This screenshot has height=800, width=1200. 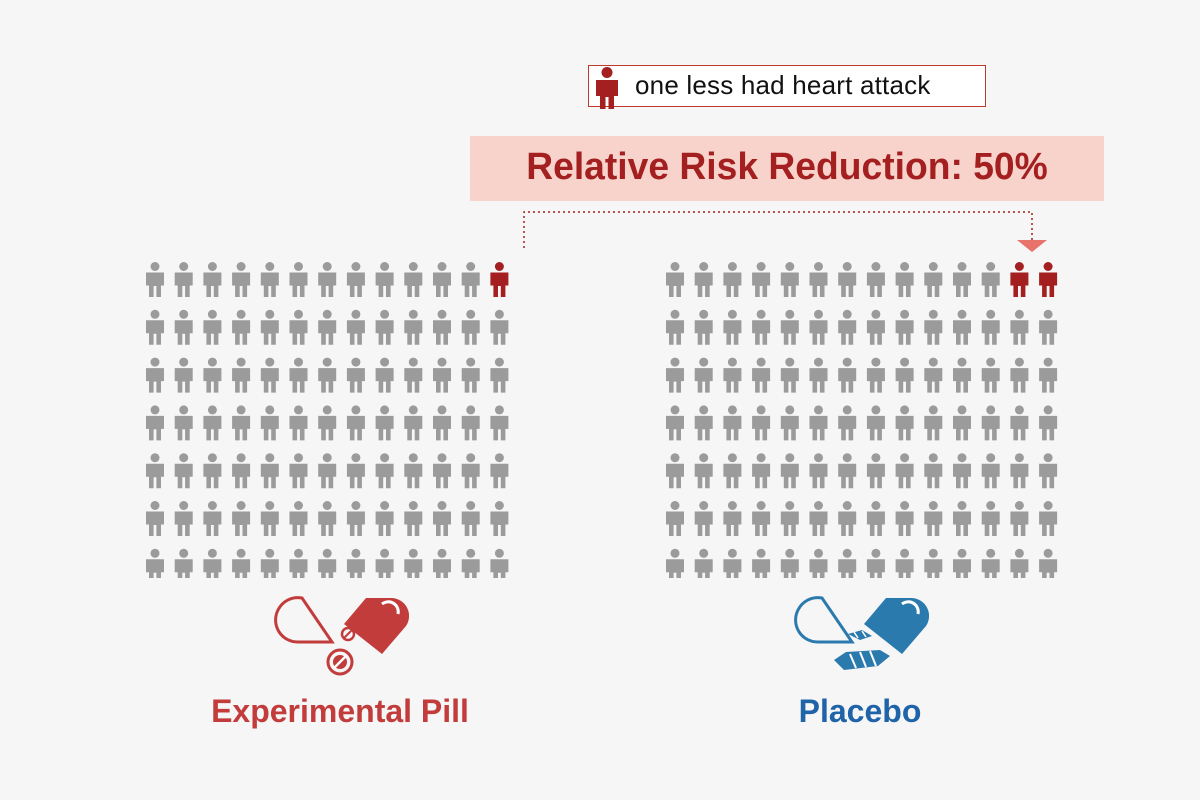 What do you see at coordinates (787, 168) in the screenshot?
I see `headline-box: Relative Risk Reduction: 50%` at bounding box center [787, 168].